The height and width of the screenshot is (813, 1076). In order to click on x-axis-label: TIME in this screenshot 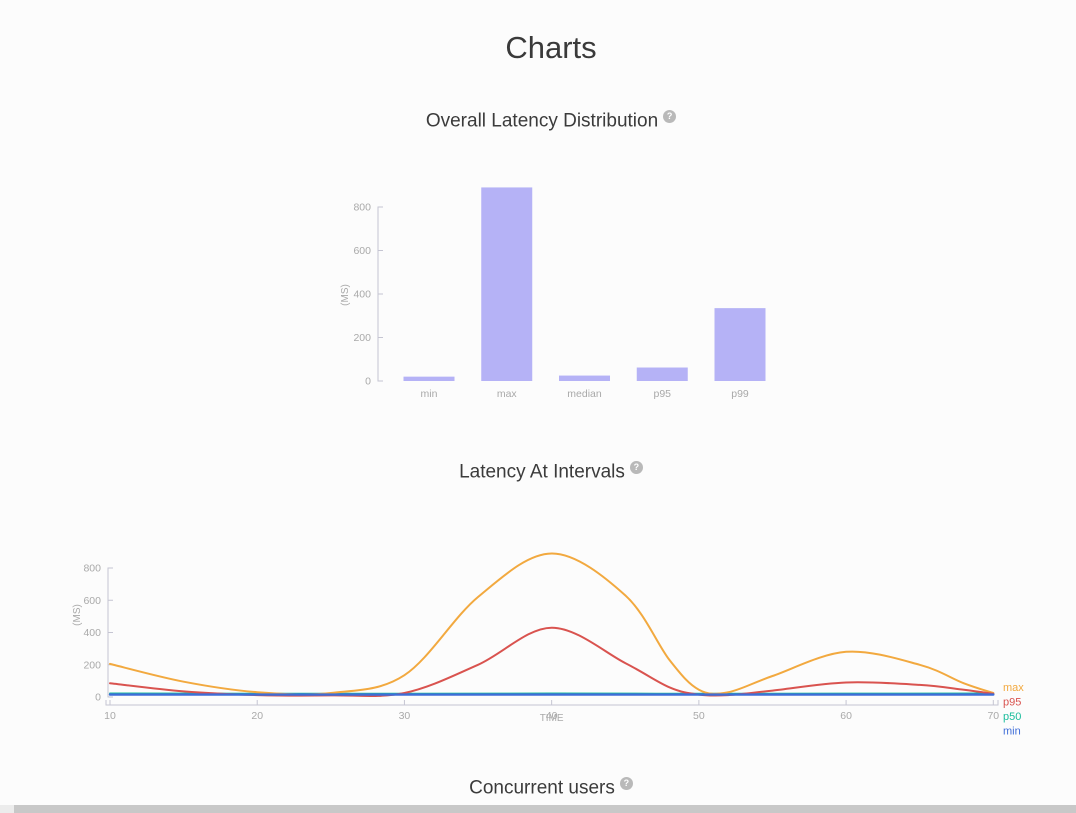, I will do `click(552, 718)`.